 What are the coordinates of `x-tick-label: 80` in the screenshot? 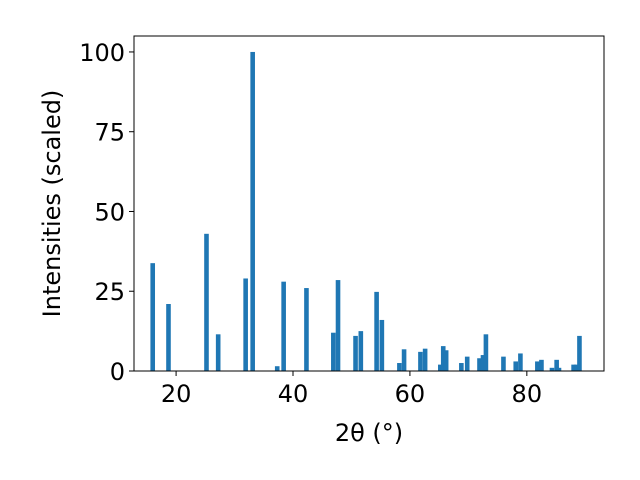 It's located at (527, 394).